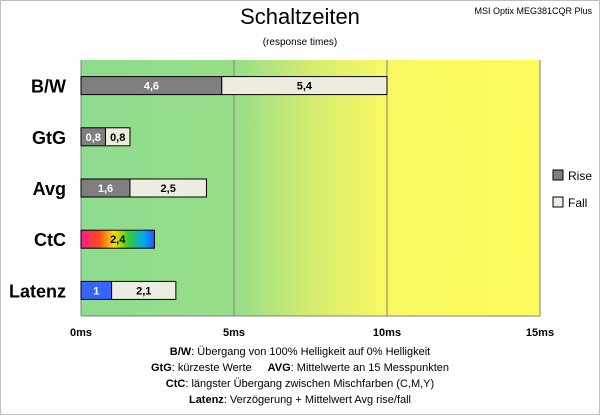  I want to click on category-label: CtC, so click(50, 240).